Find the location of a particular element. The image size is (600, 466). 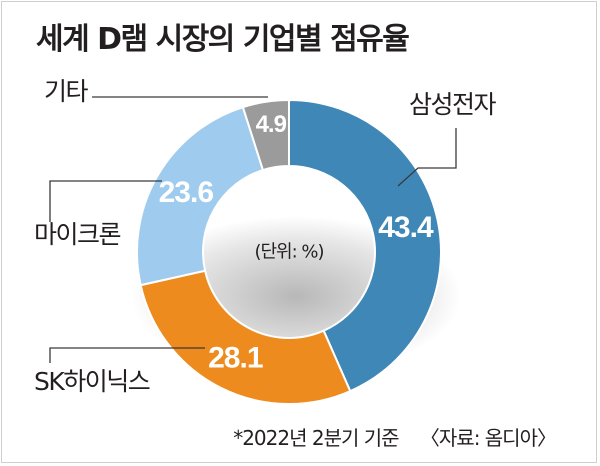

category-label-series-0: 삼성전자 is located at coordinates (453, 104).